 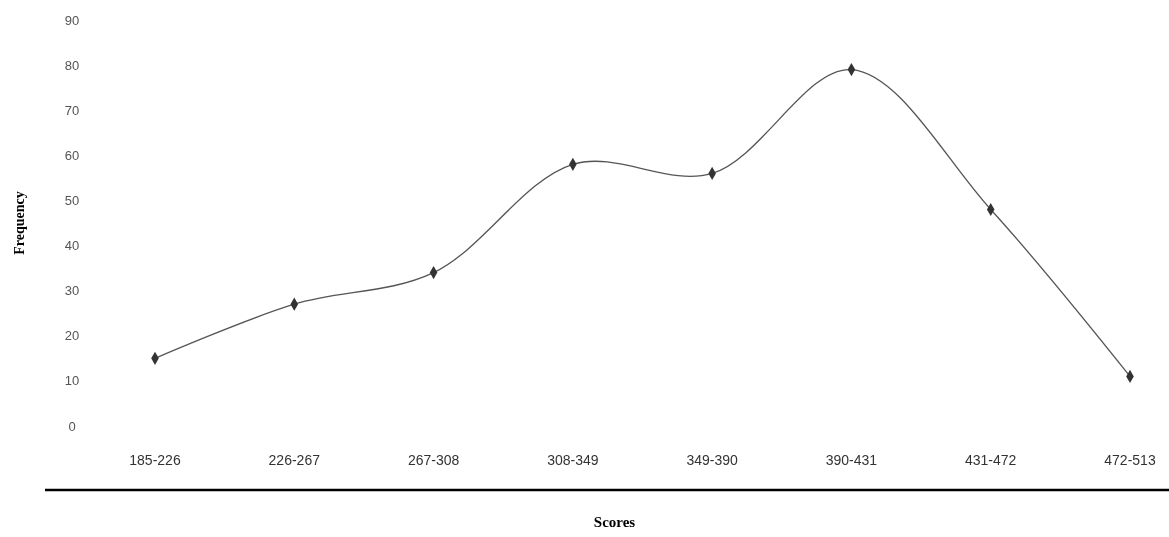 I want to click on y-tick-label: 90, so click(x=72, y=20).